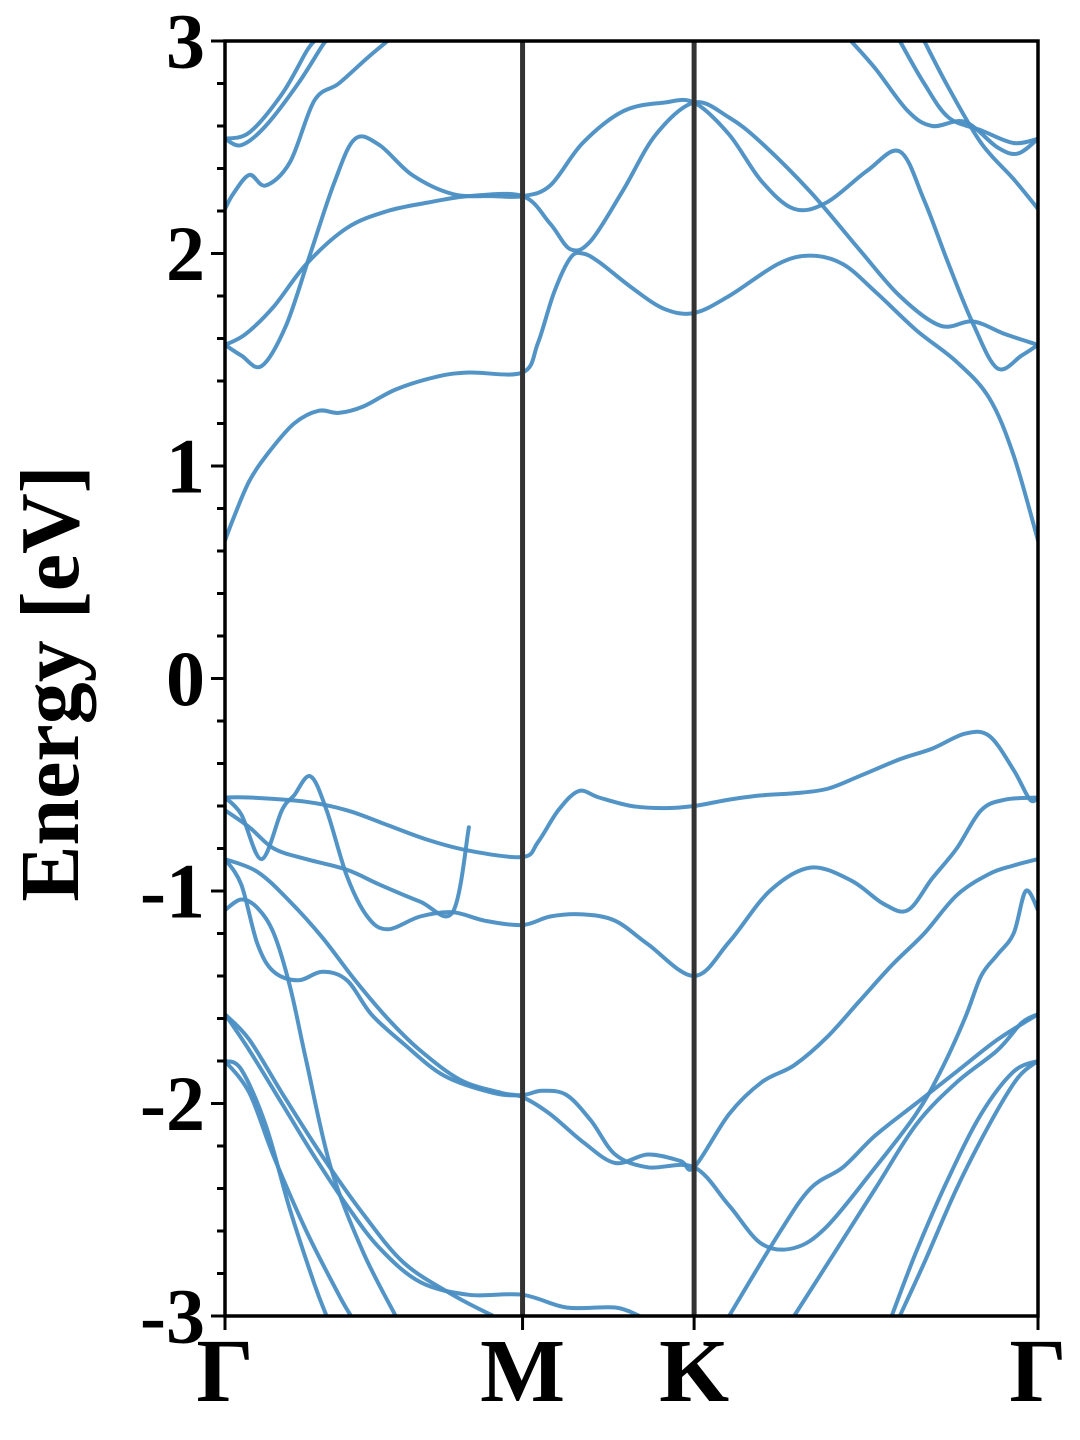  What do you see at coordinates (185, 678) in the screenshot?
I see `y-tick-label-3: 0` at bounding box center [185, 678].